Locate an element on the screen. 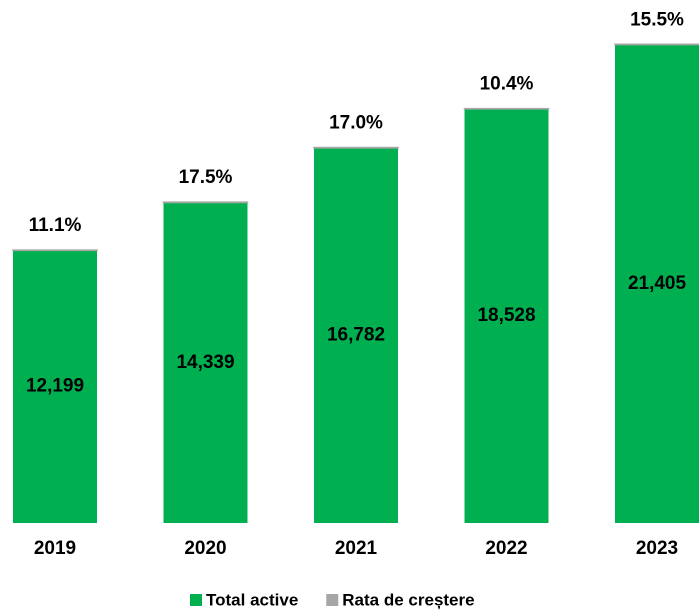  x-tick-label: 2020 is located at coordinates (205, 548).